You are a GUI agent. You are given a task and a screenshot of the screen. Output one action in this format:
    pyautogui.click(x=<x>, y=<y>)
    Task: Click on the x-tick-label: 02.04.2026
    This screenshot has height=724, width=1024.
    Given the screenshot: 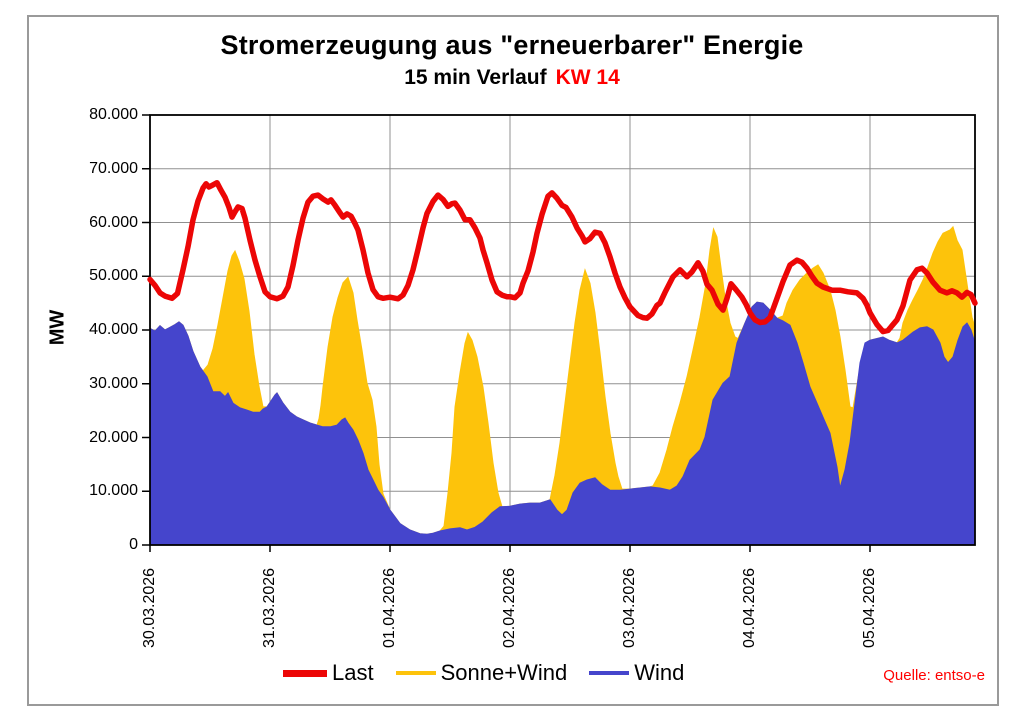 What is the action you would take?
    pyautogui.click(x=509, y=607)
    